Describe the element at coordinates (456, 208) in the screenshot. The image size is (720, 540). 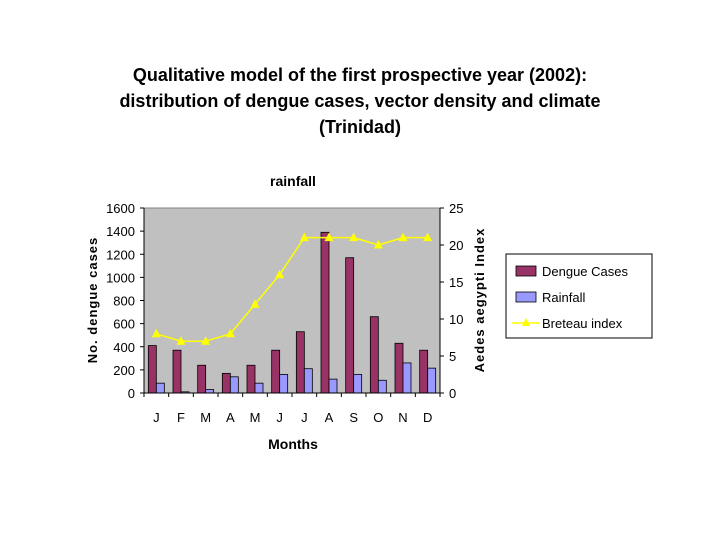
I see `right-tick-label: 25` at that location.